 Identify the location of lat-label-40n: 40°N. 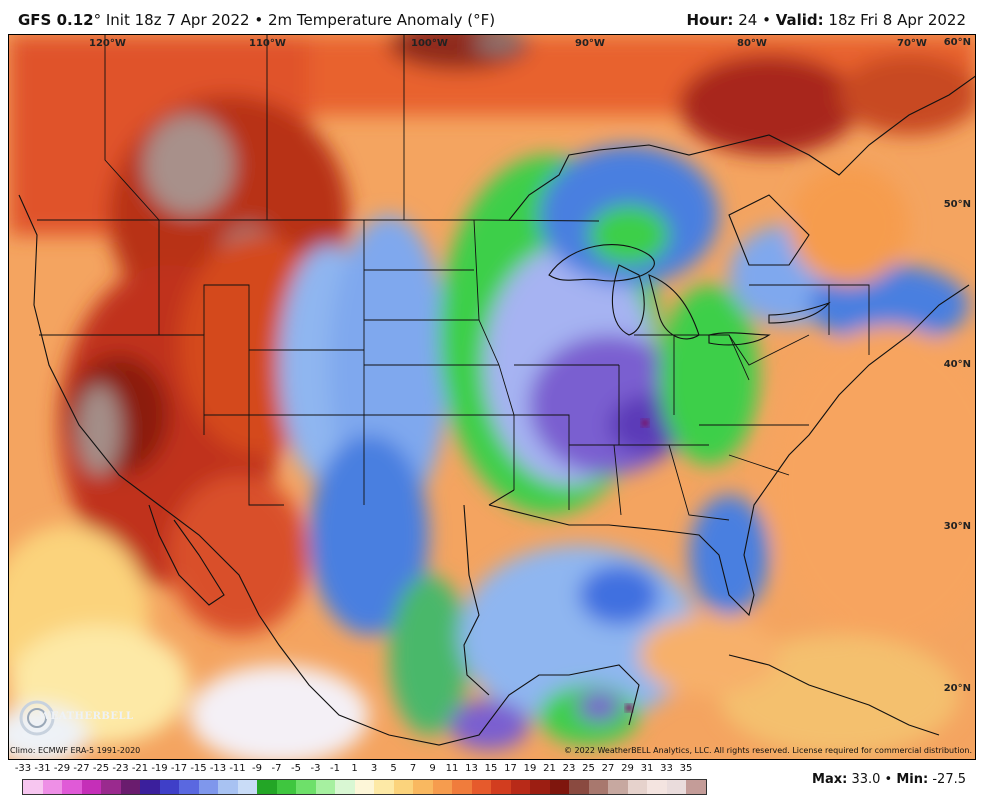
(957, 364).